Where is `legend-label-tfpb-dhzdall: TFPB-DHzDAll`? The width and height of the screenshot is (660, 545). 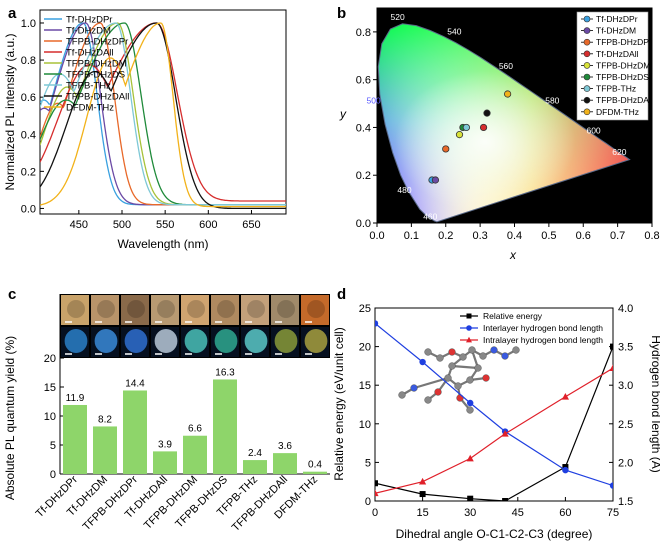
legend-label-tfpb-dhzdall: TFPB-DHzDAll is located at coordinates (97, 97).